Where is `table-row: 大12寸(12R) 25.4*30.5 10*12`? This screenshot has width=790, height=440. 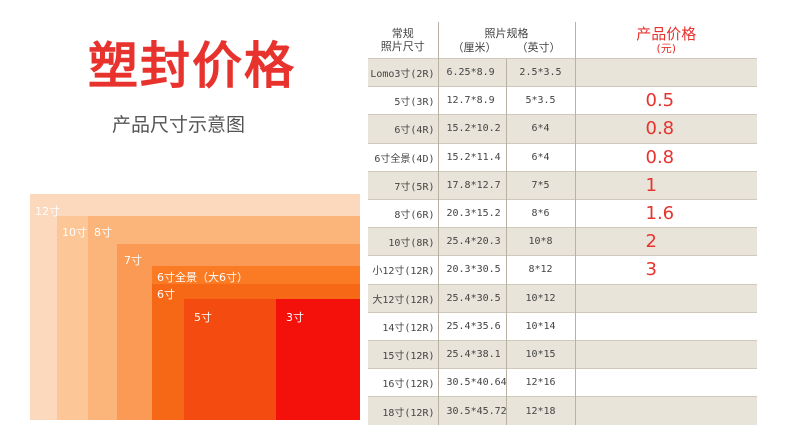 table-row: 大12寸(12R) 25.4*30.5 10*12 is located at coordinates (562, 298).